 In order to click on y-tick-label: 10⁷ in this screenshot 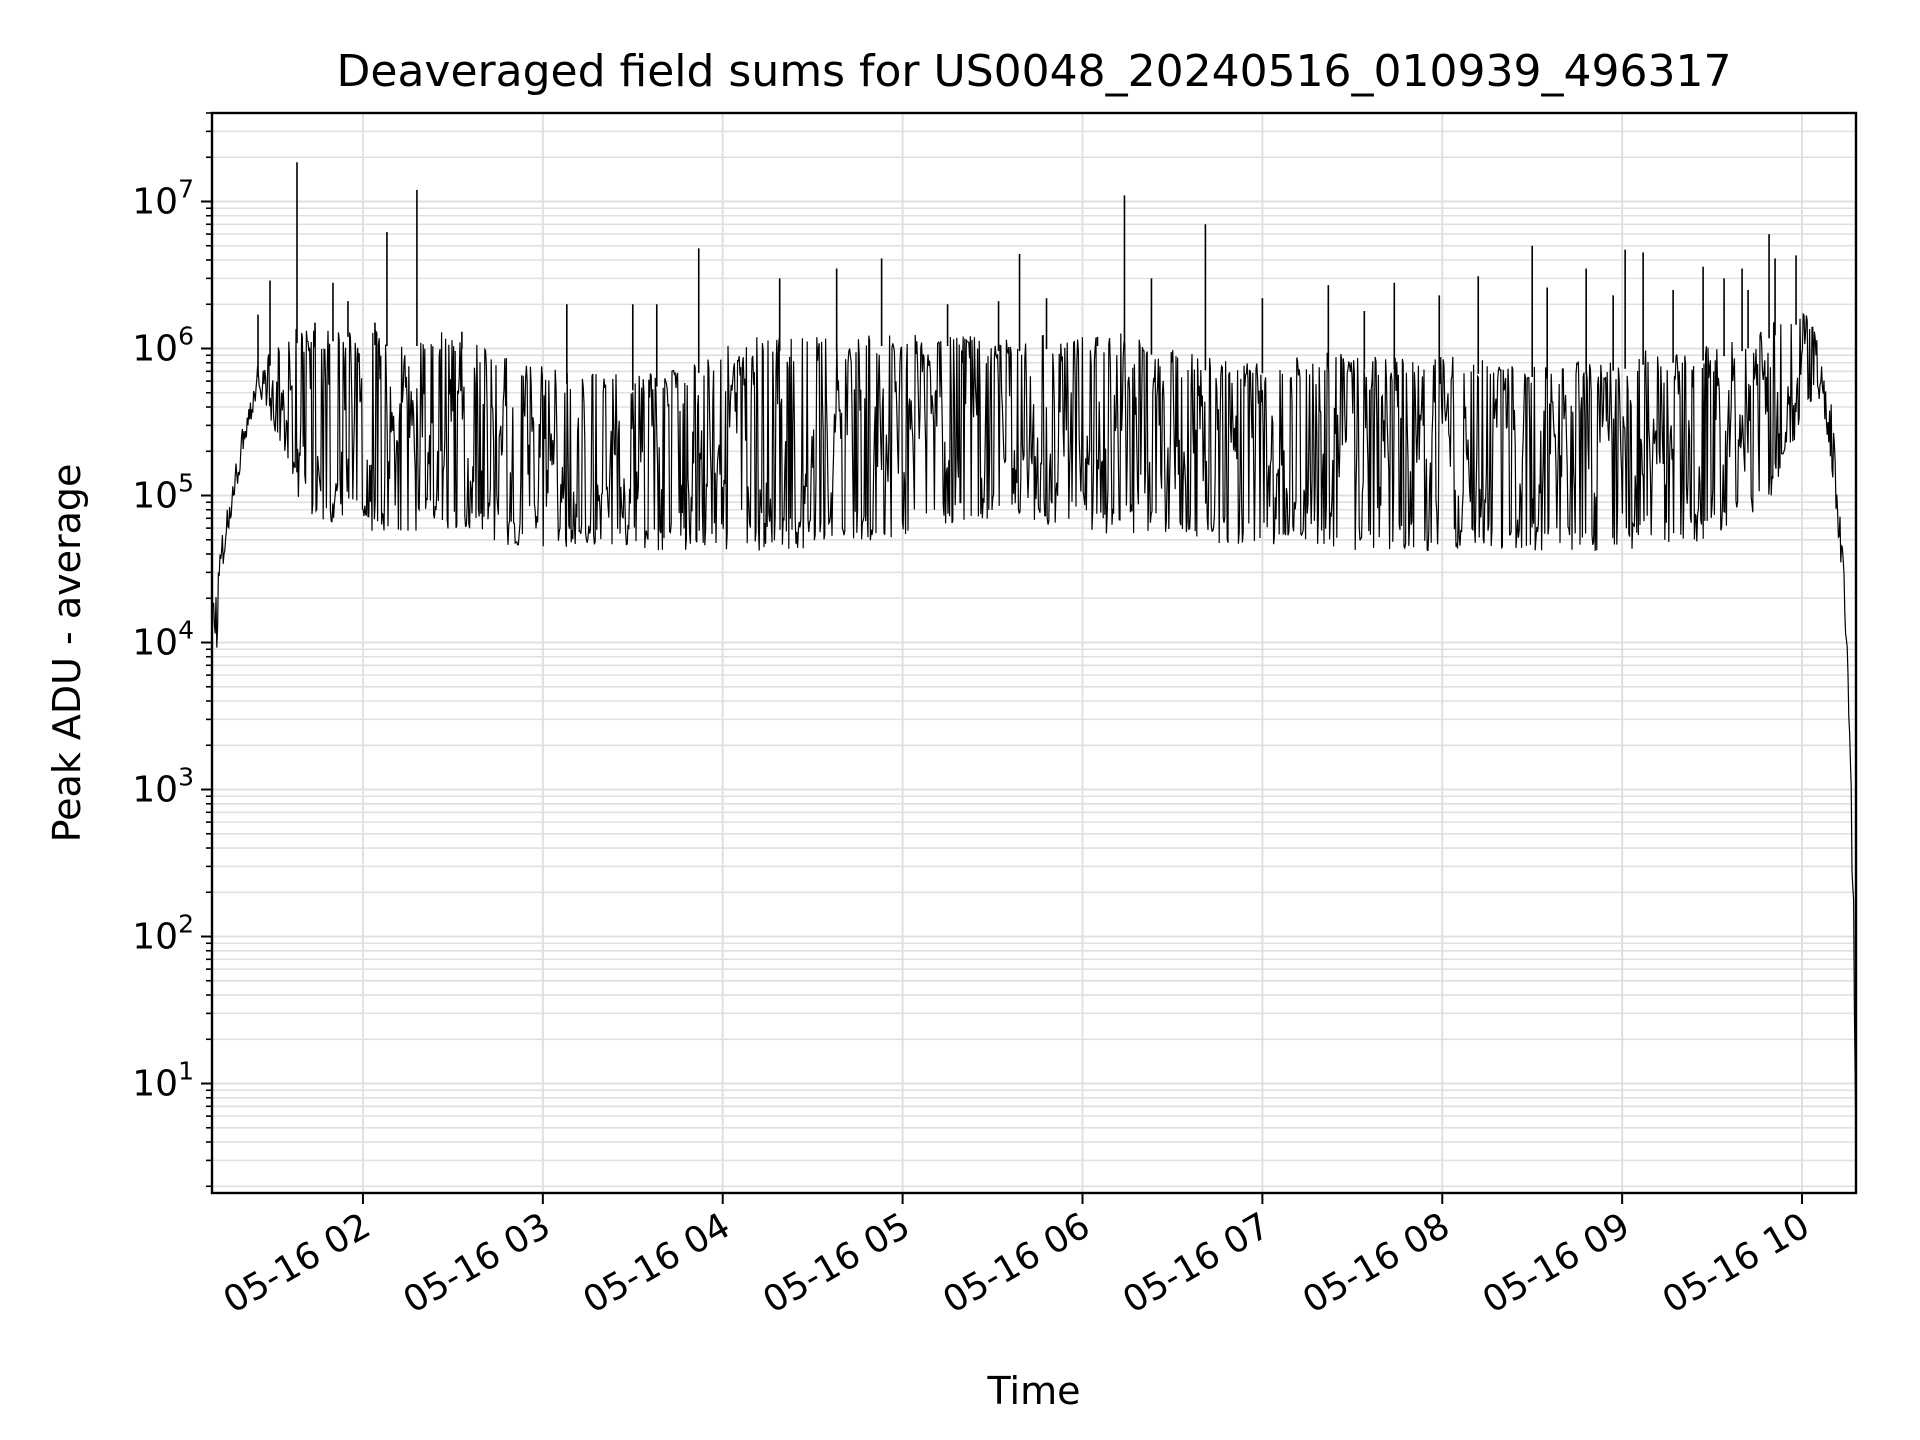, I will do `click(163, 199)`.